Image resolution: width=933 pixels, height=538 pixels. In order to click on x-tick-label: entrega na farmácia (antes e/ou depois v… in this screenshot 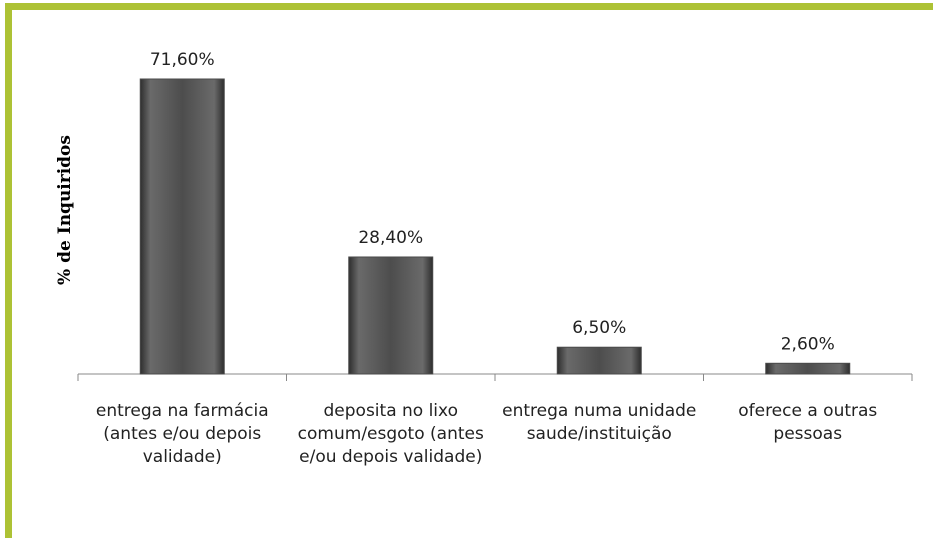, I will do `click(182, 434)`.